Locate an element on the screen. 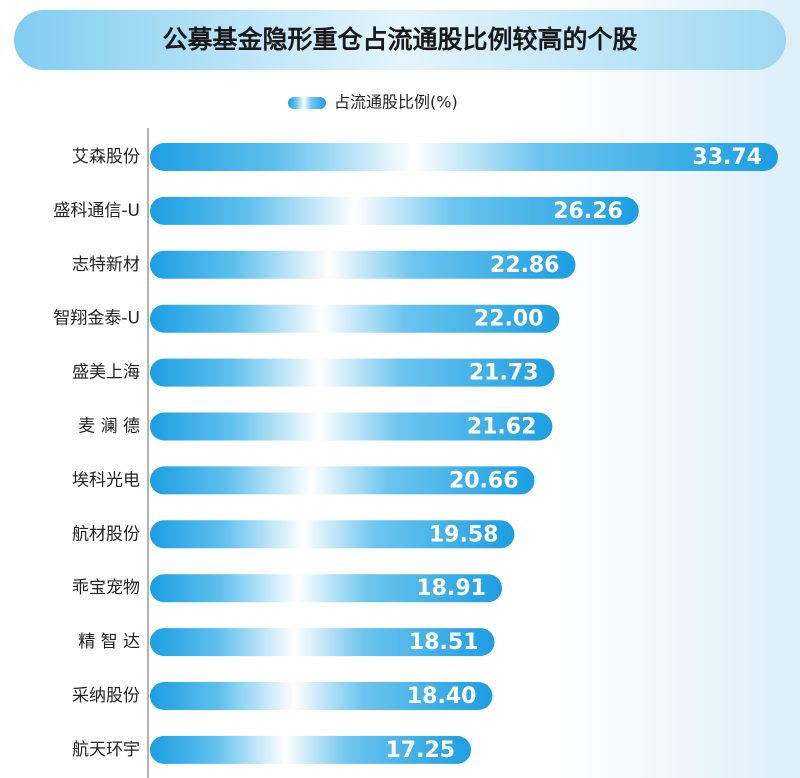  category-label: 精 智 达 is located at coordinates (109, 642).